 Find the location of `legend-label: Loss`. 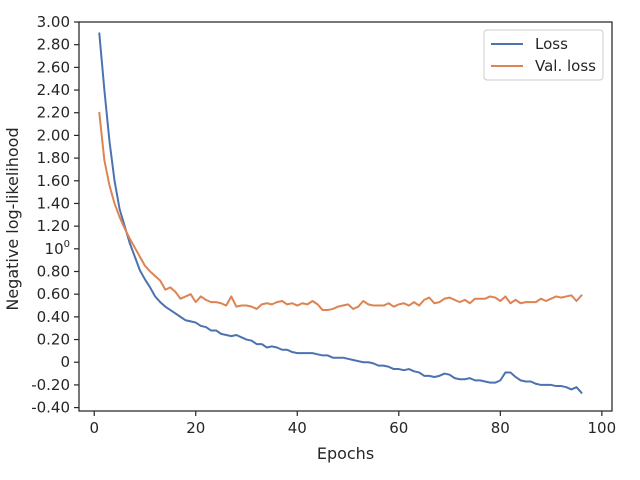

legend-label: Loss is located at coordinates (551, 44).